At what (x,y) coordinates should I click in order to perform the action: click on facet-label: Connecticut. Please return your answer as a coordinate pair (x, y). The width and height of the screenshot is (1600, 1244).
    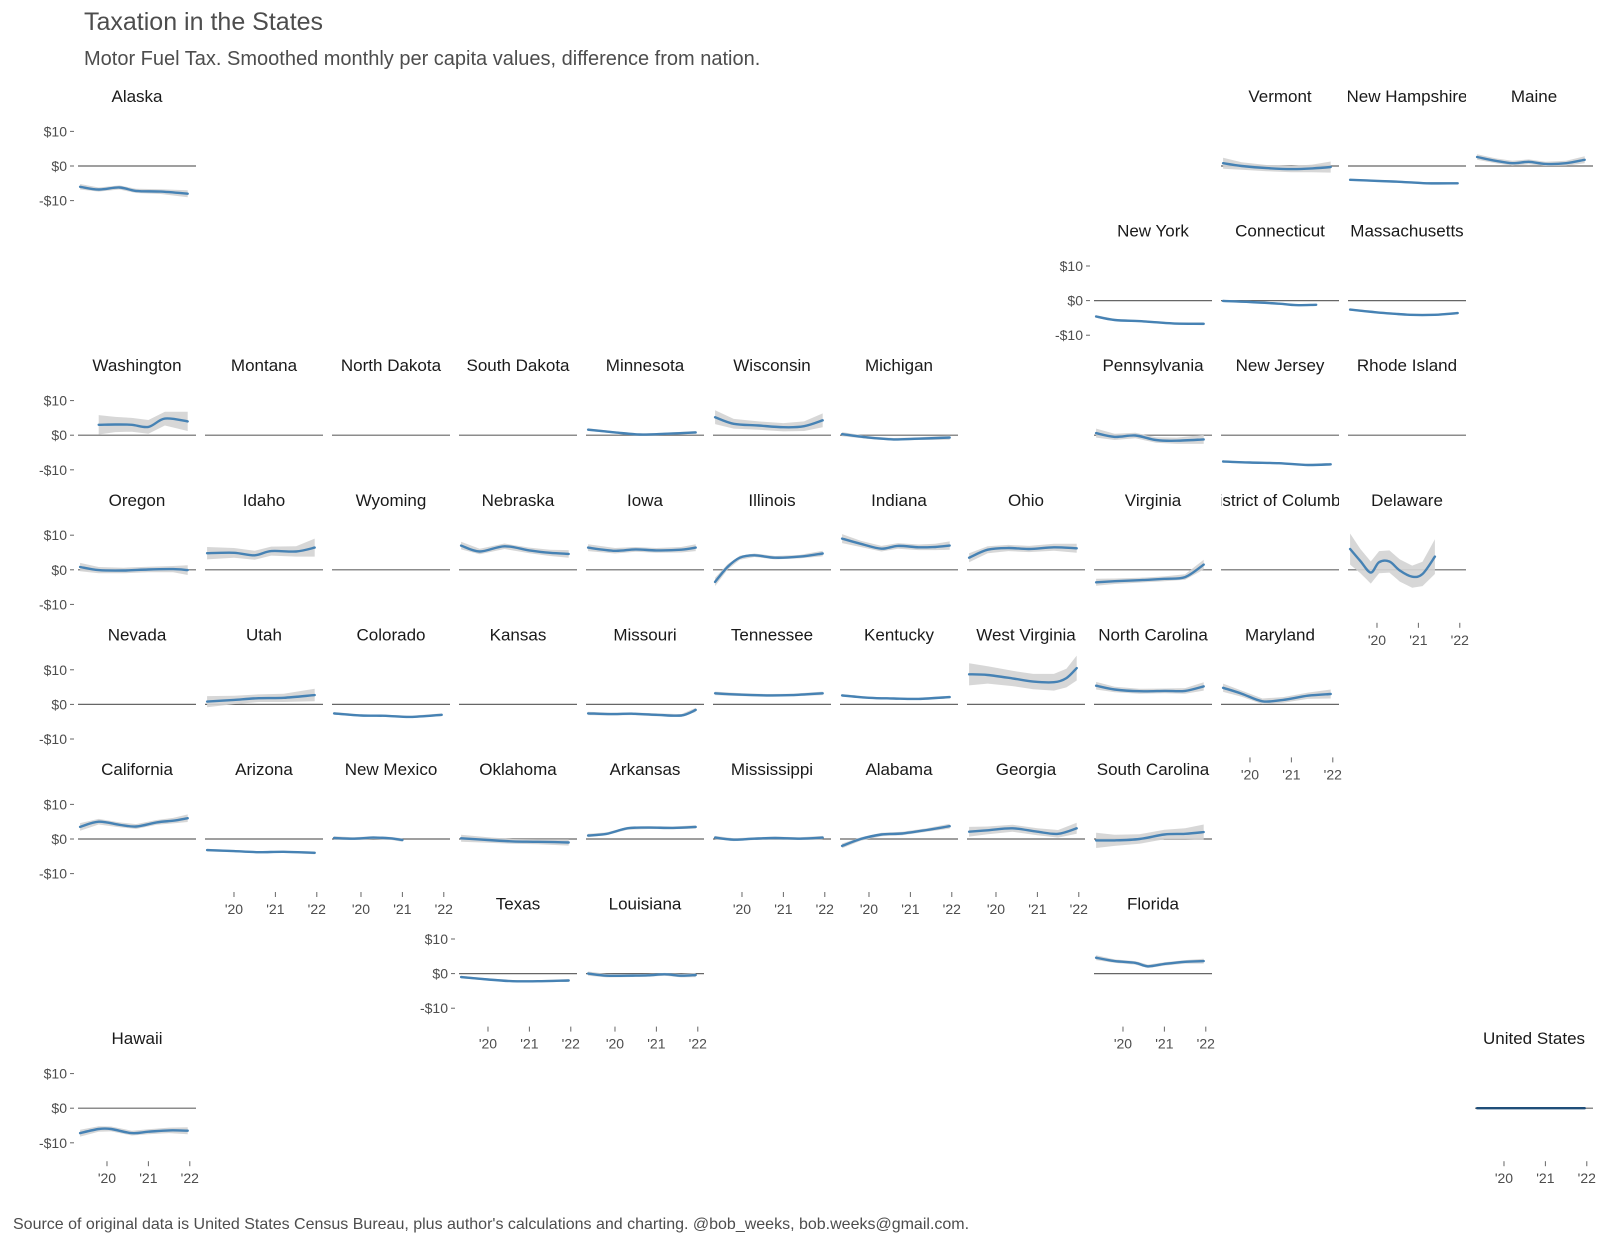
    Looking at the image, I should click on (1280, 231).